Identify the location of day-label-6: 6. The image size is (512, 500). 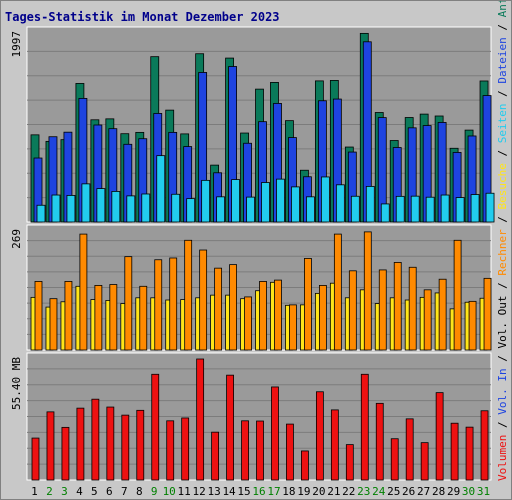
(109, 491).